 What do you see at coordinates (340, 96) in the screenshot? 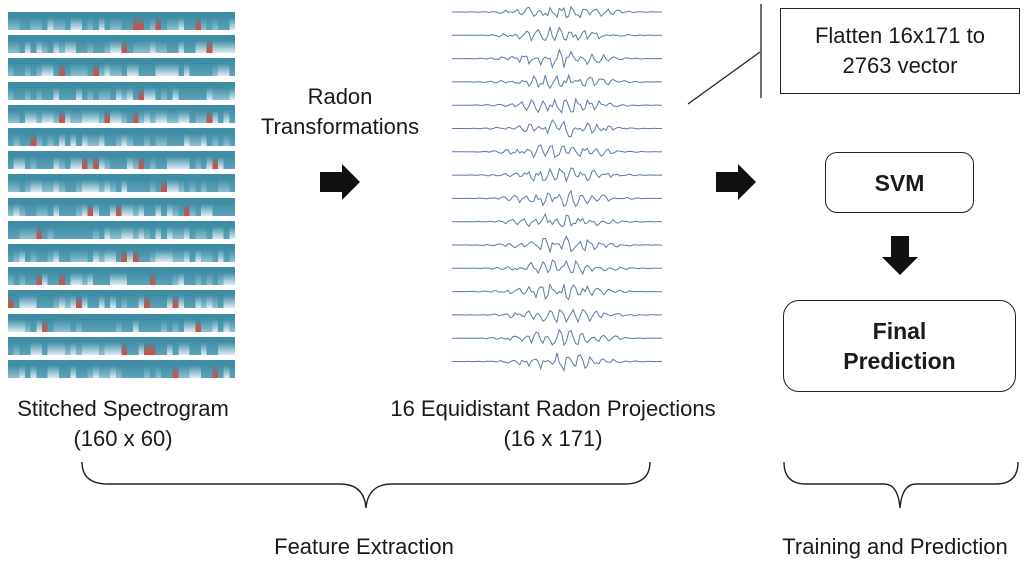
I see `radon-step-line1: Radon` at bounding box center [340, 96].